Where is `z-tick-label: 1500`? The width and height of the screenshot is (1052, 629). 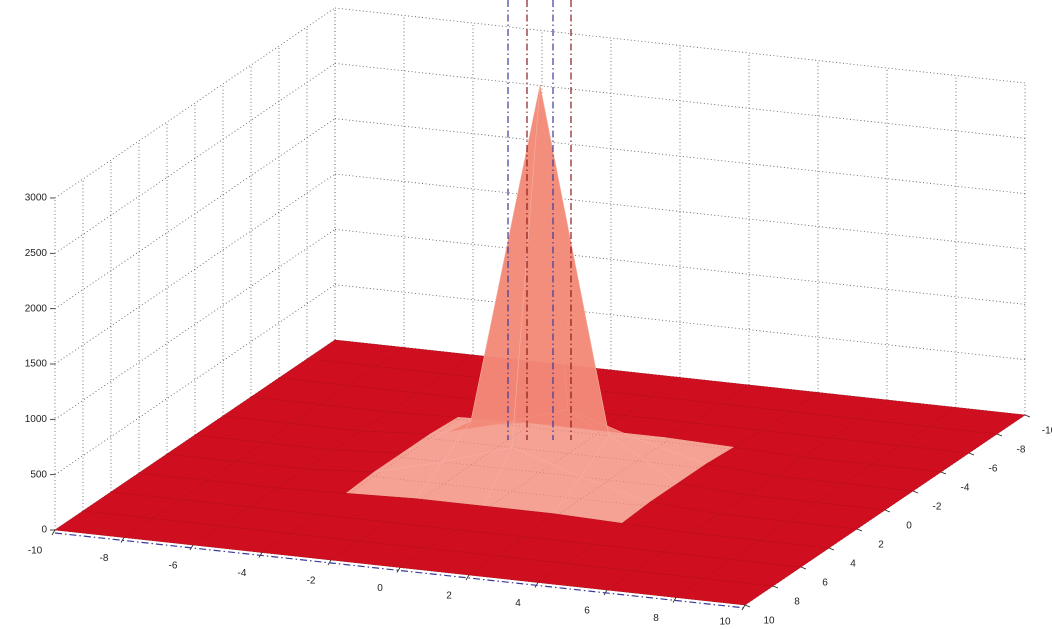
z-tick-label: 1500 is located at coordinates (36, 364).